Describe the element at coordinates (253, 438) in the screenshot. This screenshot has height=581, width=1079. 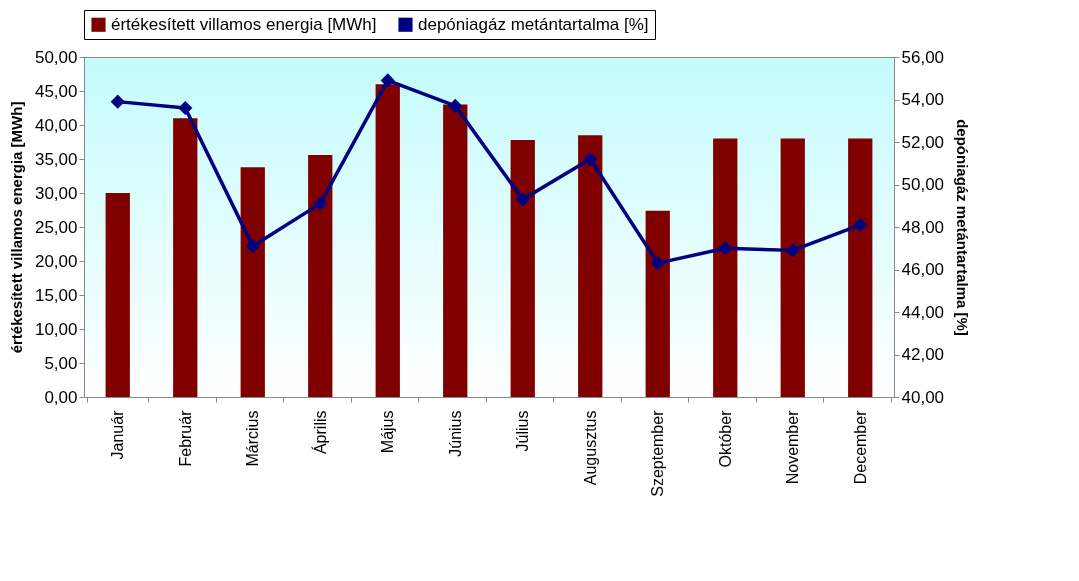
I see `x-tick-label: Március` at that location.